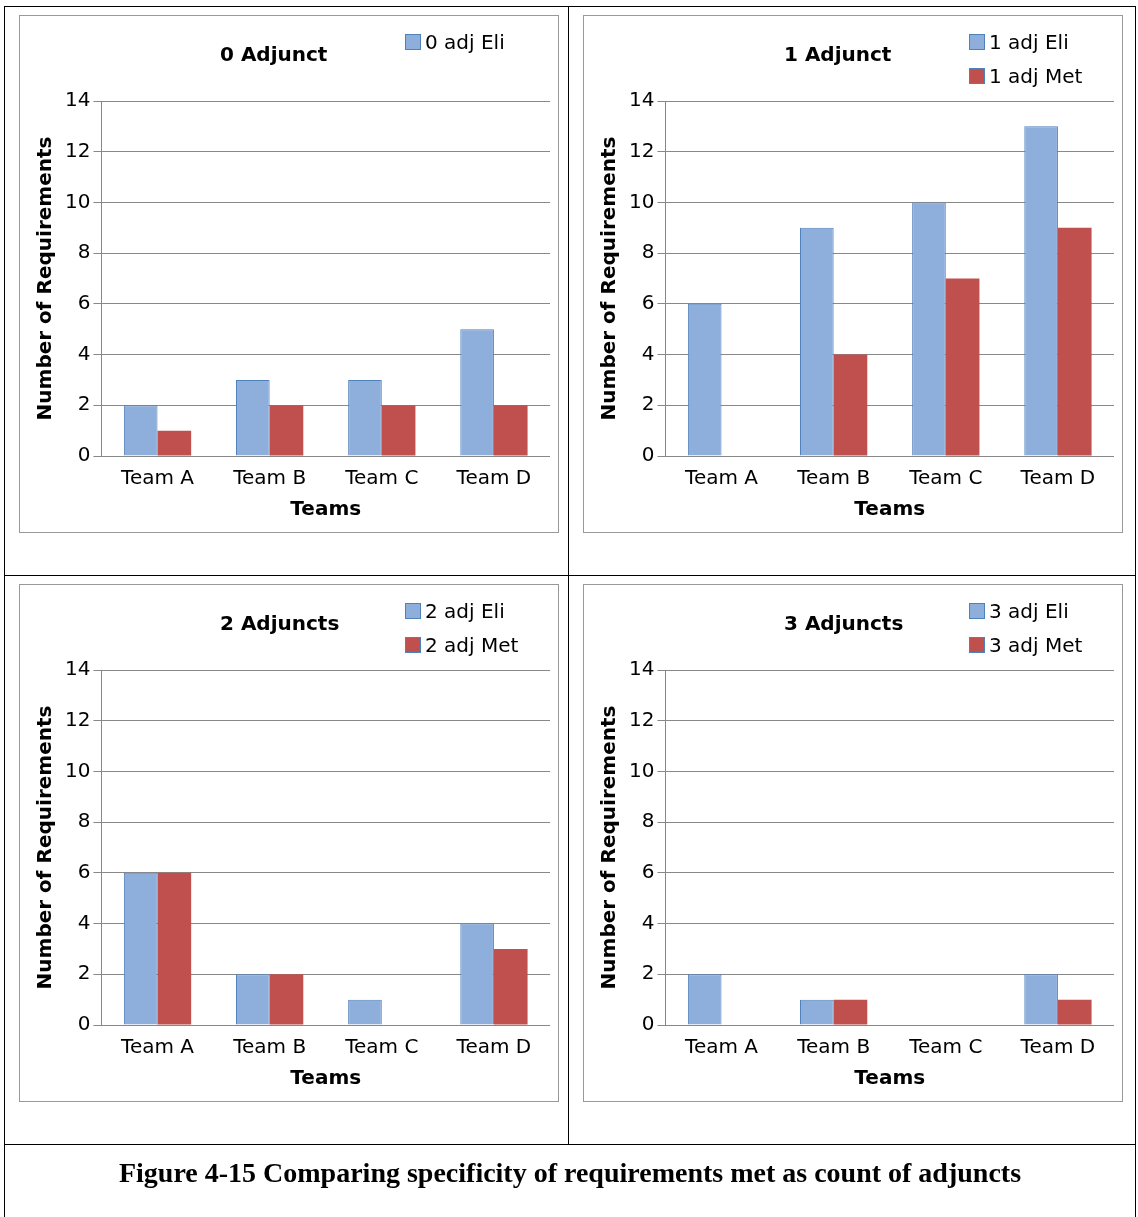  I want to click on legend-label: 3 adj Eli, so click(1029, 611).